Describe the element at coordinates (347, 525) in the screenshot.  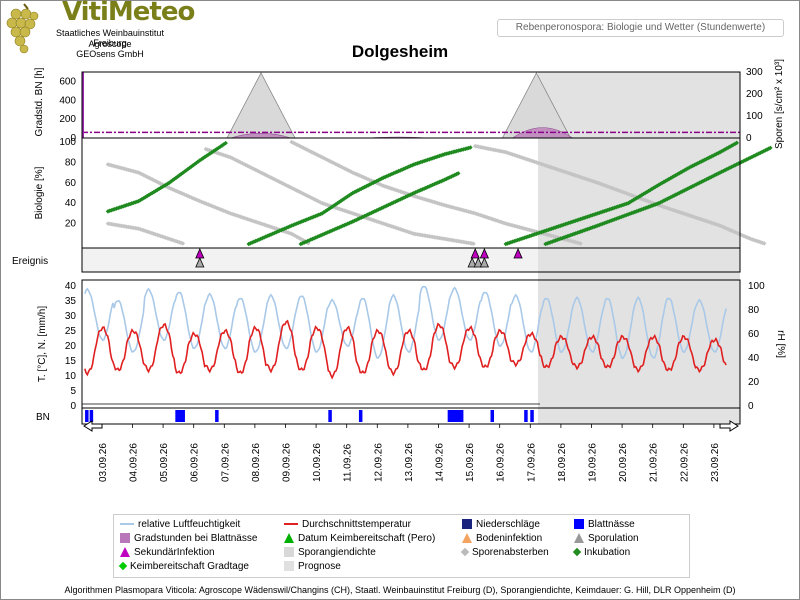
I see `legend-item-temp: Durchschnittstemperatur` at that location.